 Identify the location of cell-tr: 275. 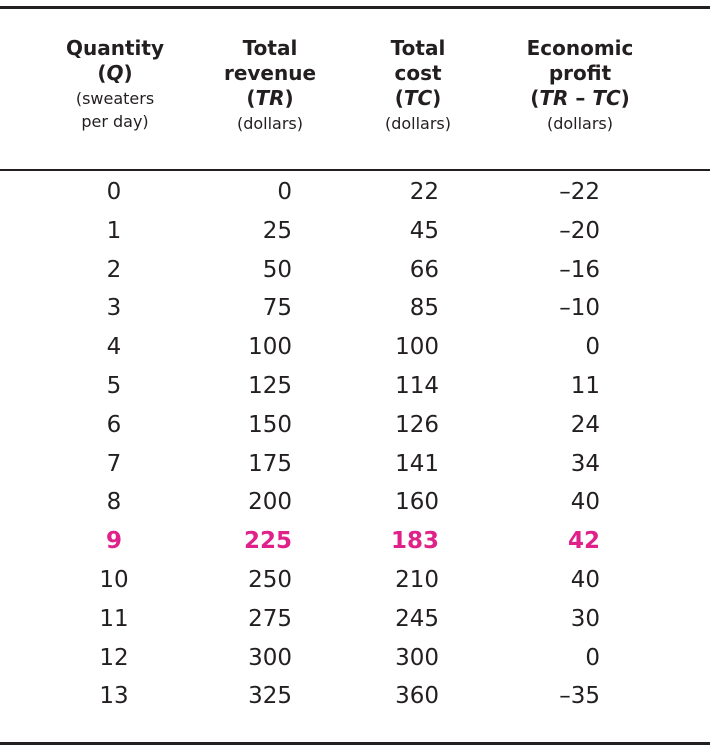
(270, 618).